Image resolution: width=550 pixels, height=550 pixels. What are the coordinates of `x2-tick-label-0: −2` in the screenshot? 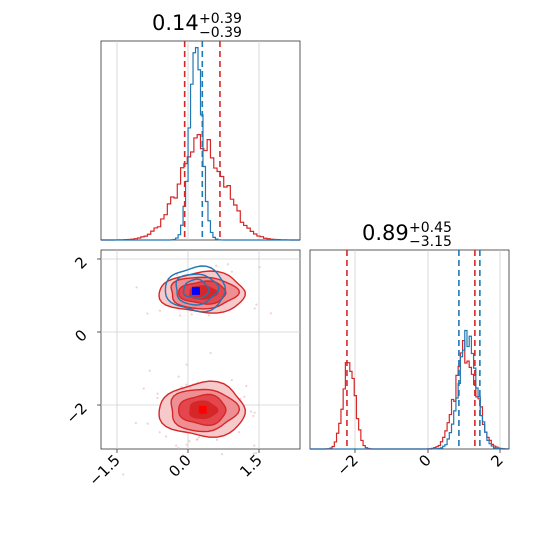 It's located at (347, 465).